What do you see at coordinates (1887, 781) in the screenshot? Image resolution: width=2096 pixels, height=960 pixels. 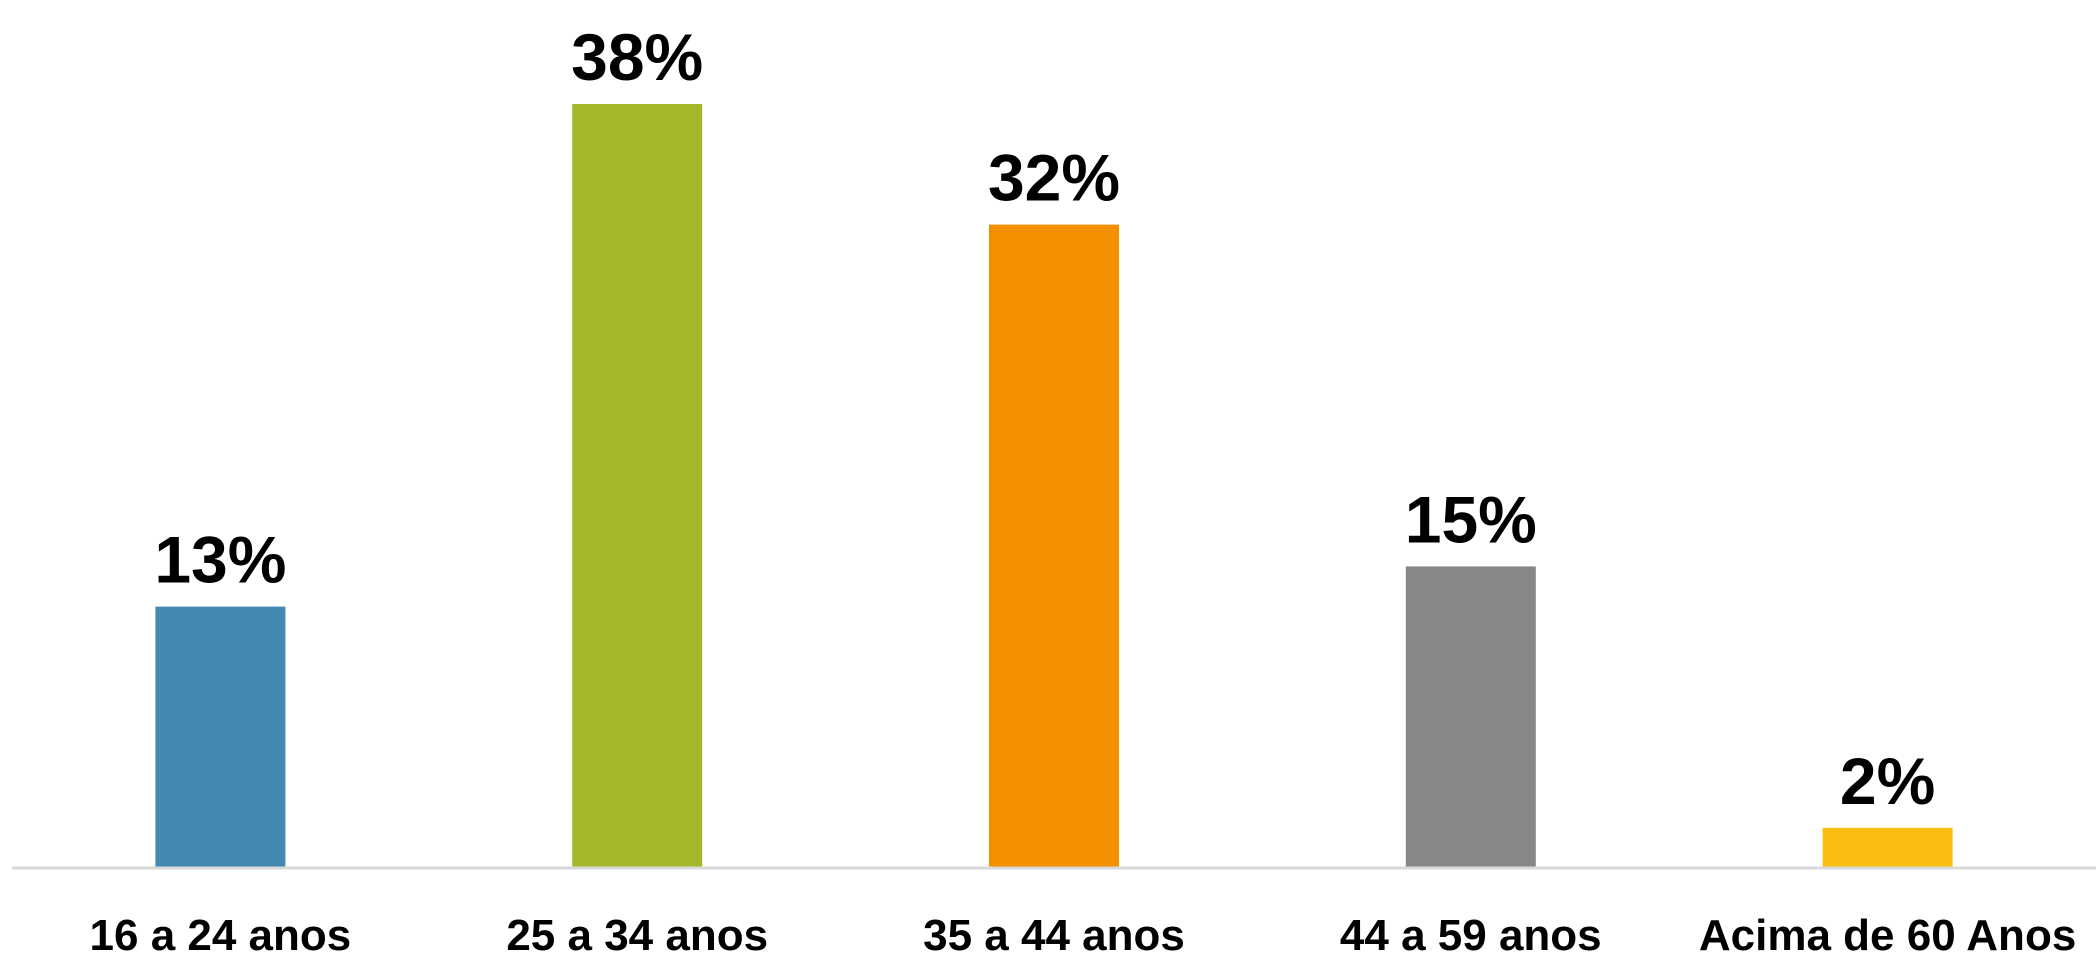 I see `data-label-4: 2%` at bounding box center [1887, 781].